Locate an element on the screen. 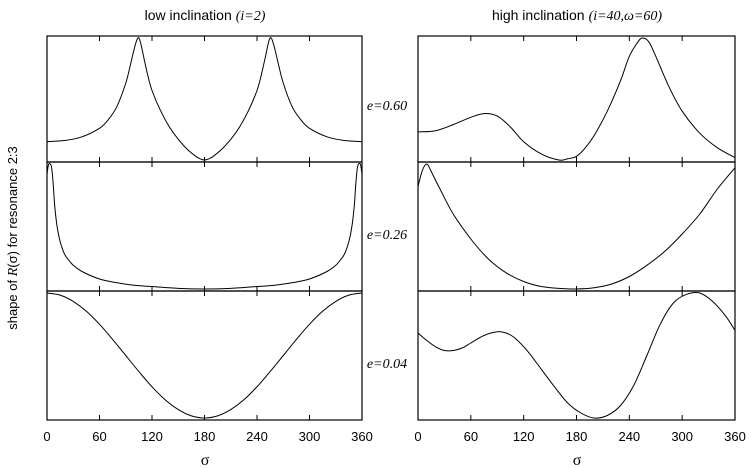 This screenshot has height=468, width=751. series-line-c0-r0 is located at coordinates (204, 99).